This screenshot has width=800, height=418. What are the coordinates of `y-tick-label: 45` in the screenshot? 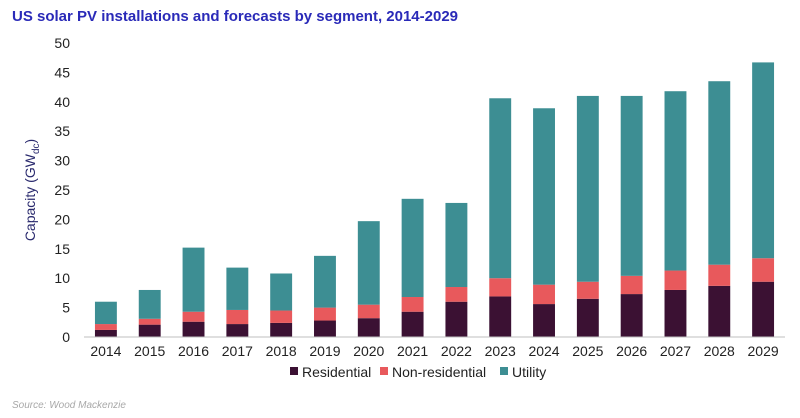 It's located at (62, 72).